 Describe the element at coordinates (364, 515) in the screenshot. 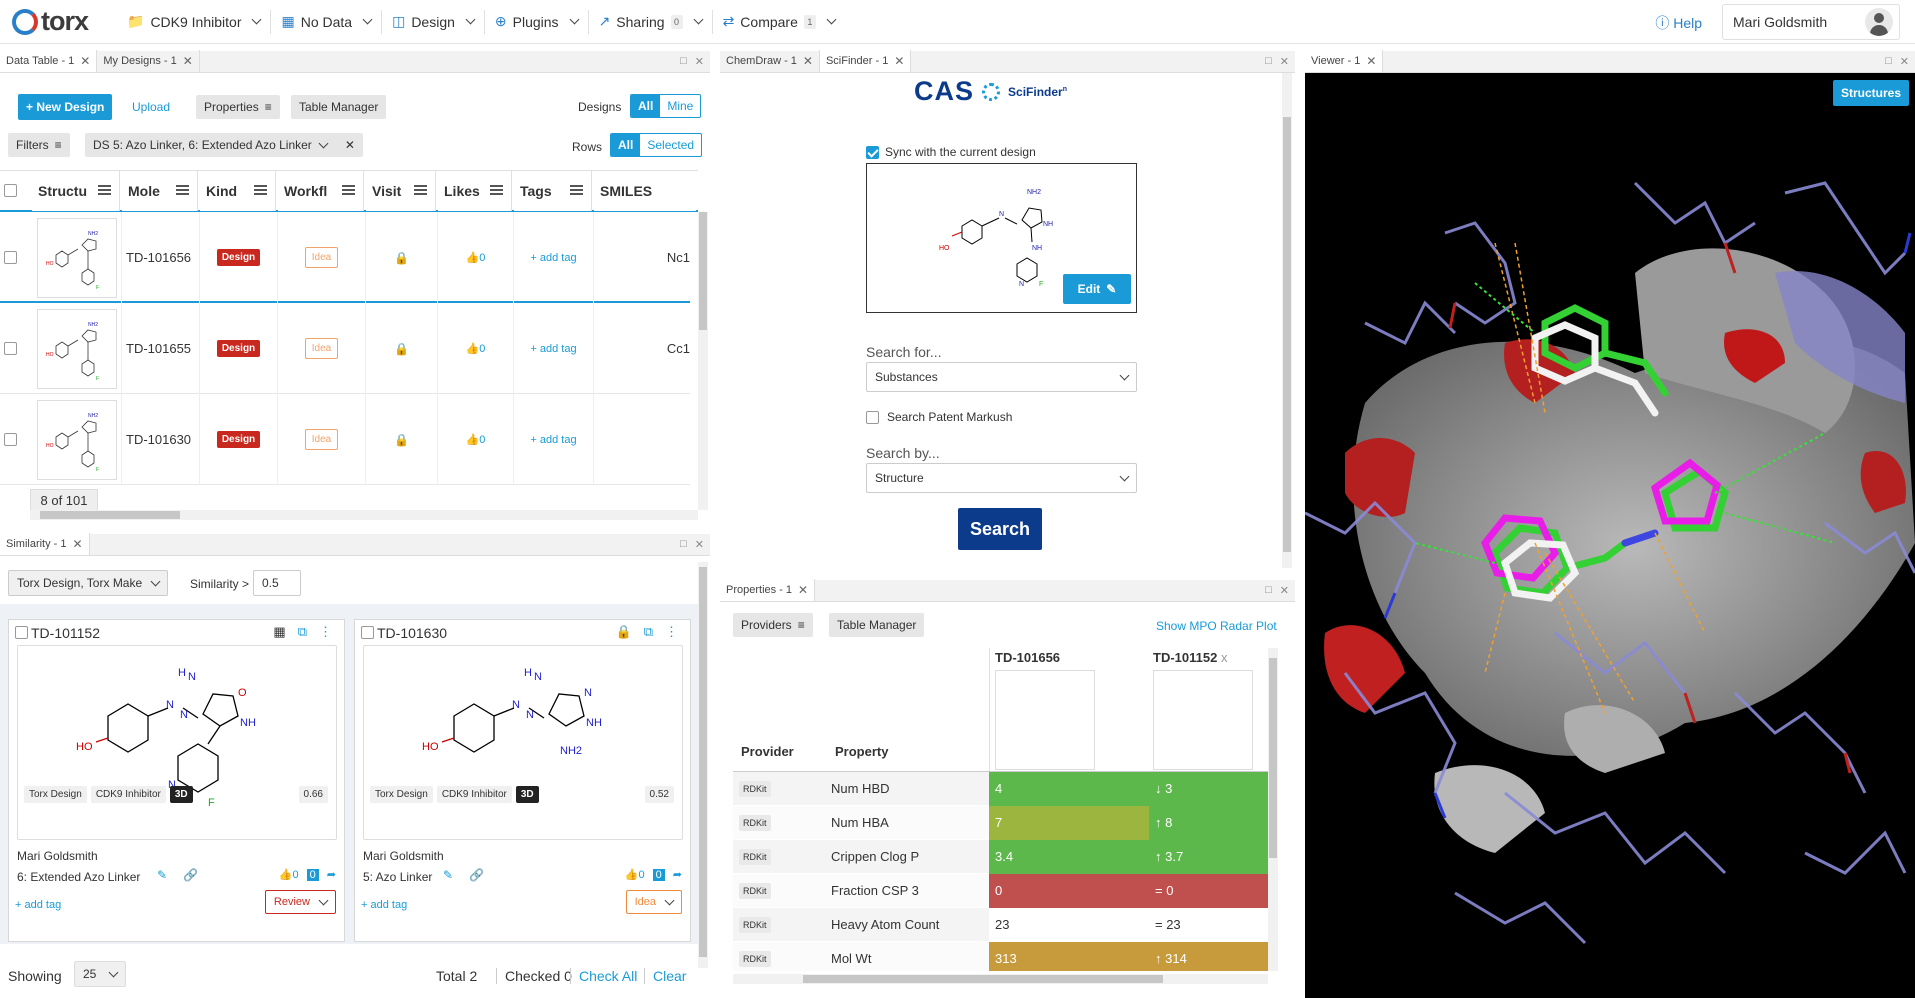

I see `table-horizontal-scrollbar` at that location.